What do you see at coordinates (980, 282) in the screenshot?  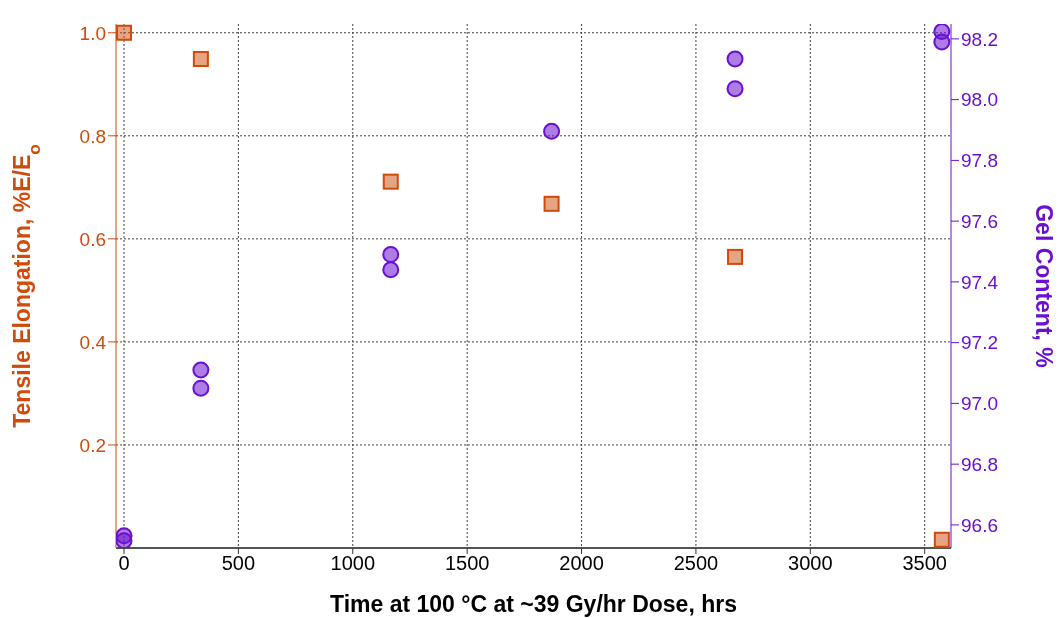 I see `y2-tick-label: 97.4` at bounding box center [980, 282].